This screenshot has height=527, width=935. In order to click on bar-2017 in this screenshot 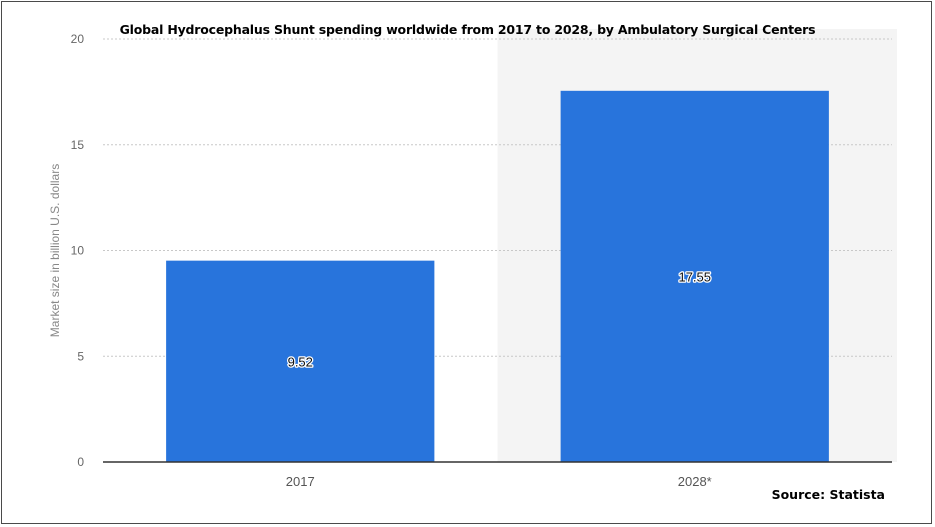, I will do `click(300, 361)`.